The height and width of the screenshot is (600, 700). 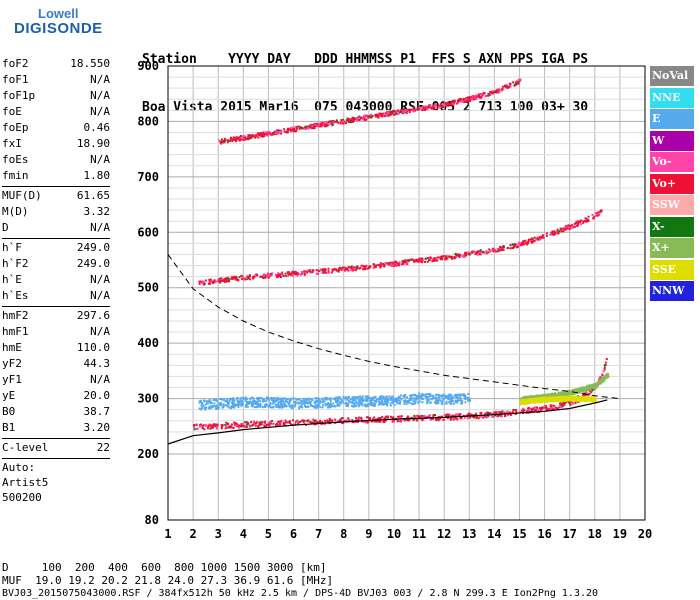 I want to click on param-label: yF2, so click(x=12, y=363).